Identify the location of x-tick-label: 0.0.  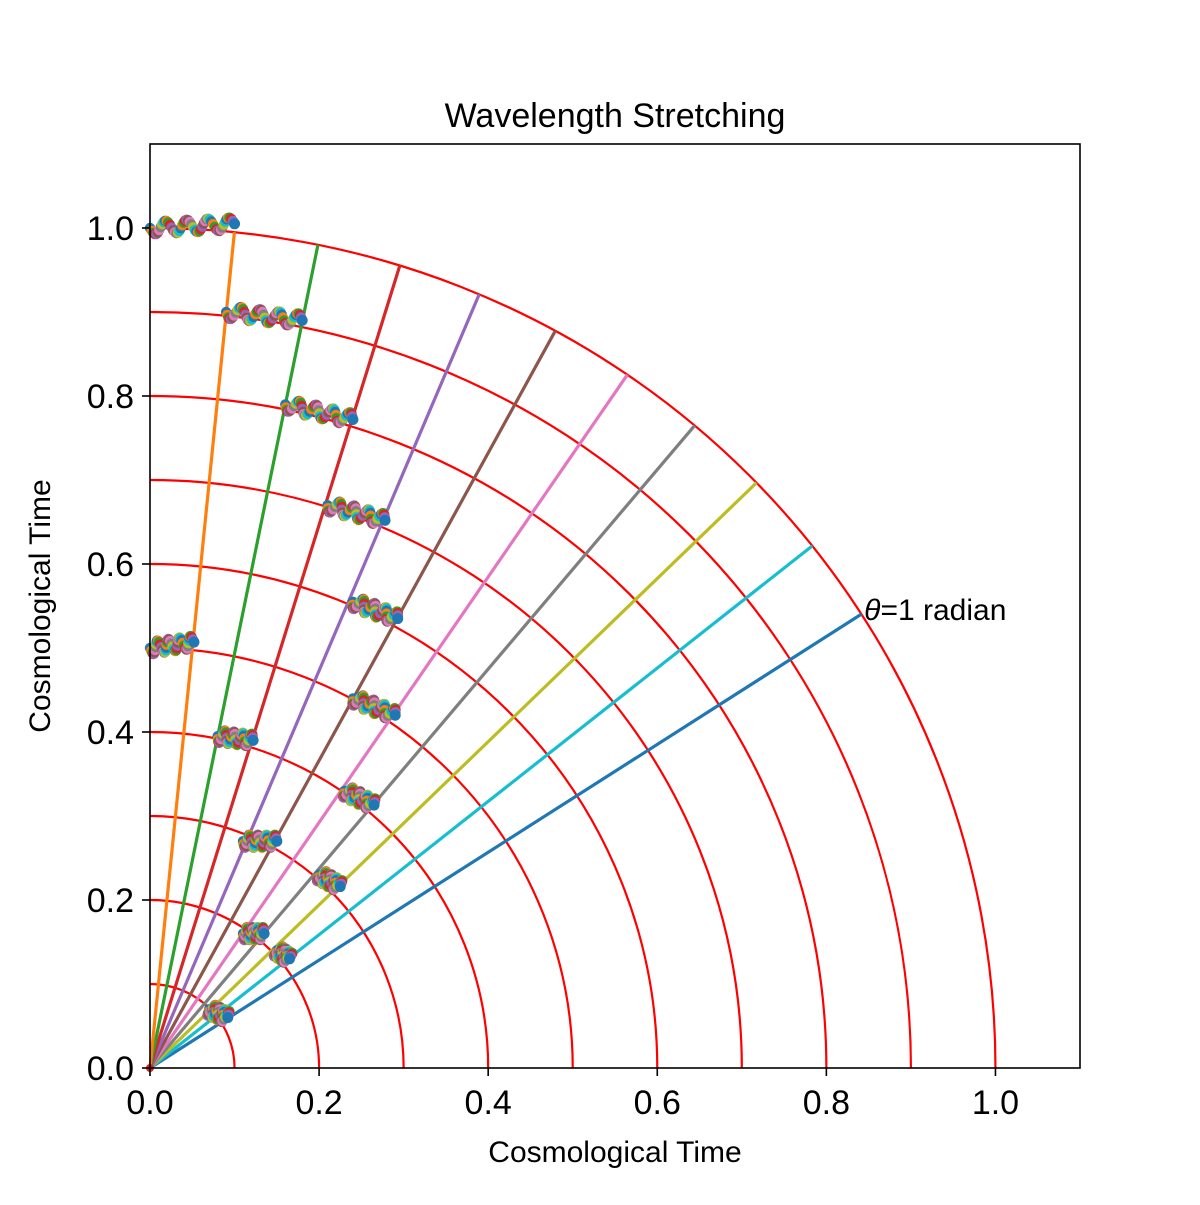
(149, 1103).